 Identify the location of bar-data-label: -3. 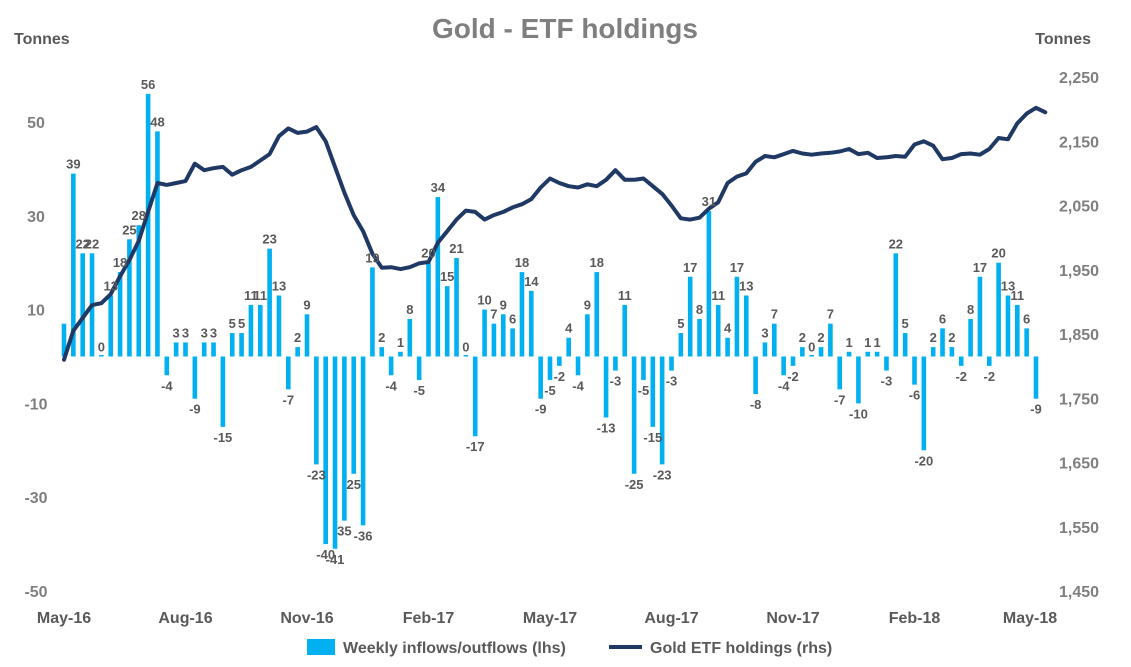
(672, 381).